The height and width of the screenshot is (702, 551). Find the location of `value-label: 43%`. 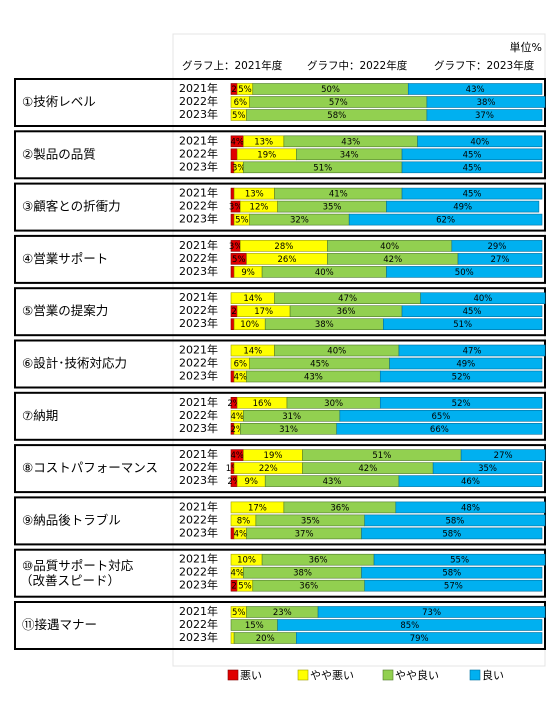

value-label: 43% is located at coordinates (313, 378).